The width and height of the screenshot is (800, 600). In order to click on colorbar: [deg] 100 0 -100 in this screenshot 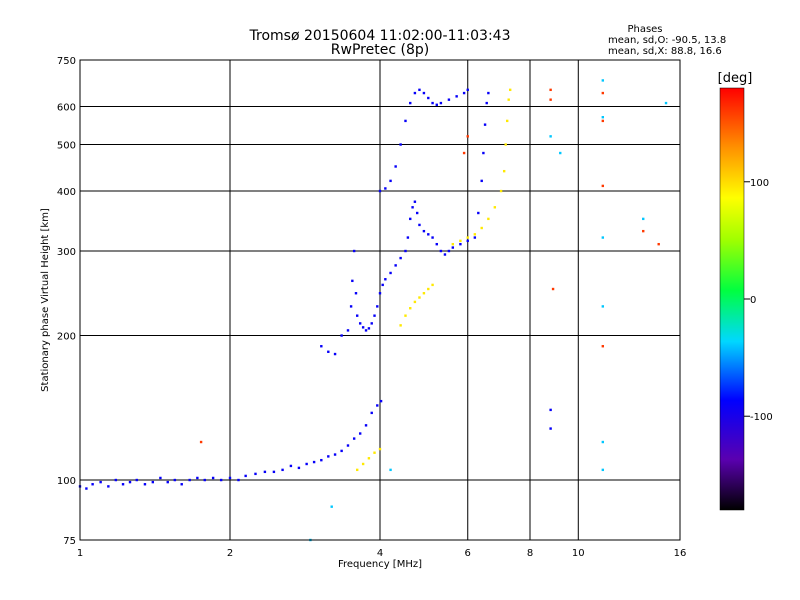, I will do `click(745, 291)`.